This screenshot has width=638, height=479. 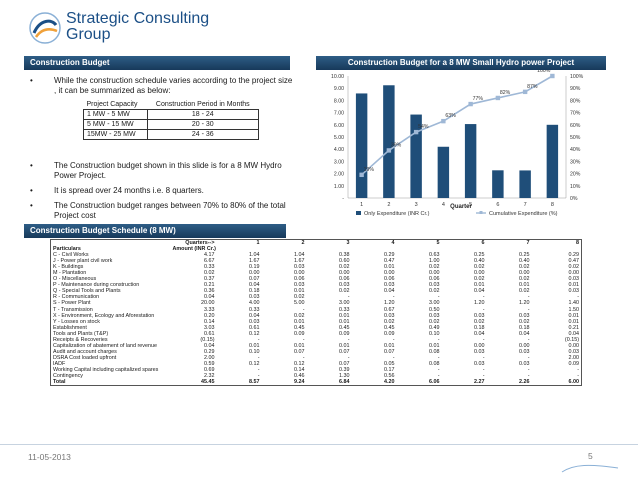 I want to click on period-cell: 24 - 36, so click(x=203, y=134).